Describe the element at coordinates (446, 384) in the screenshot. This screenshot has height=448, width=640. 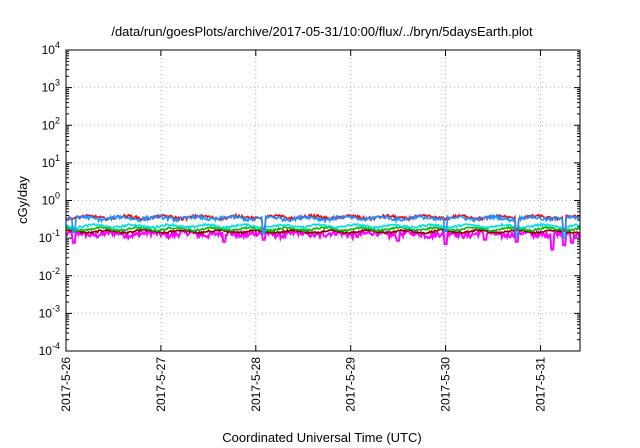
I see `x-tick-label: 2017-5-30` at that location.